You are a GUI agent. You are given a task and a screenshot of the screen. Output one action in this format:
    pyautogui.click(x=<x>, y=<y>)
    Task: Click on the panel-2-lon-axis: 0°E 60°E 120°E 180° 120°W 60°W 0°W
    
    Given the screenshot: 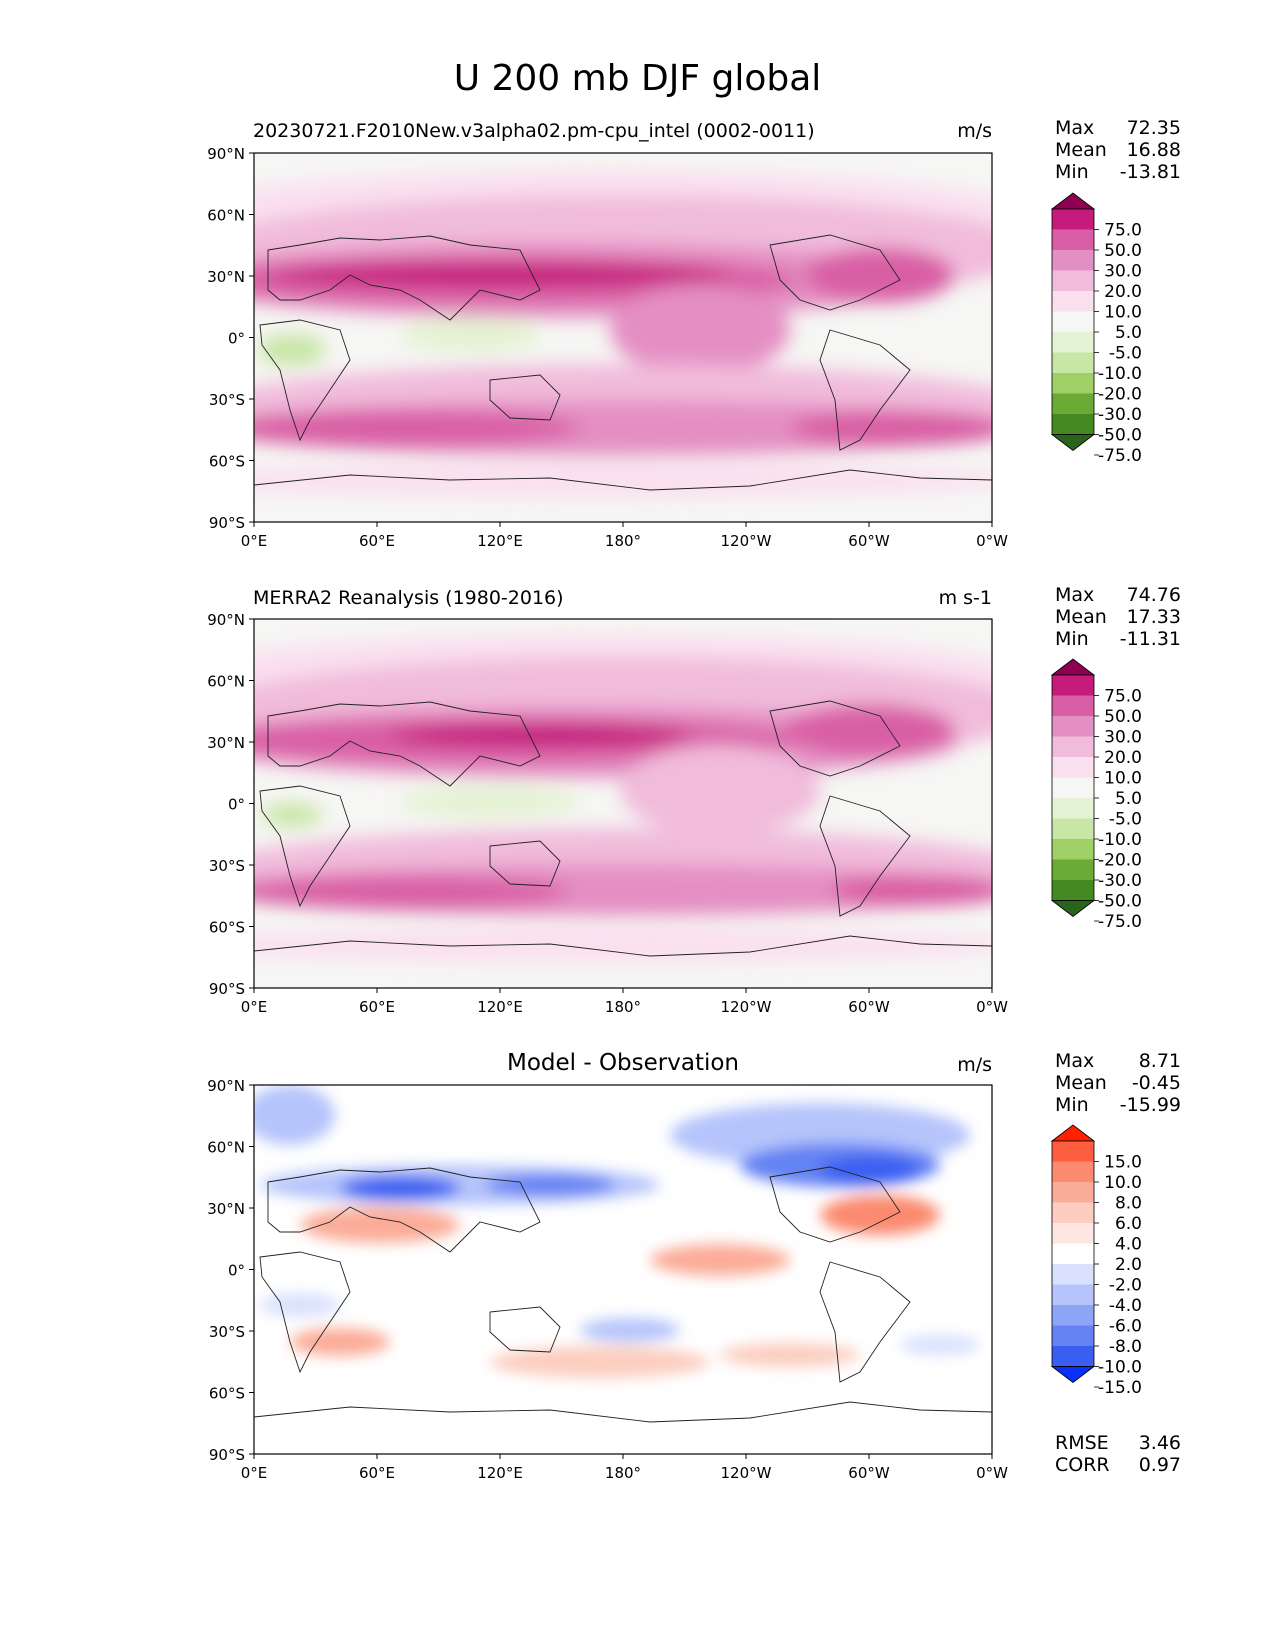 What is the action you would take?
    pyautogui.click(x=624, y=1002)
    